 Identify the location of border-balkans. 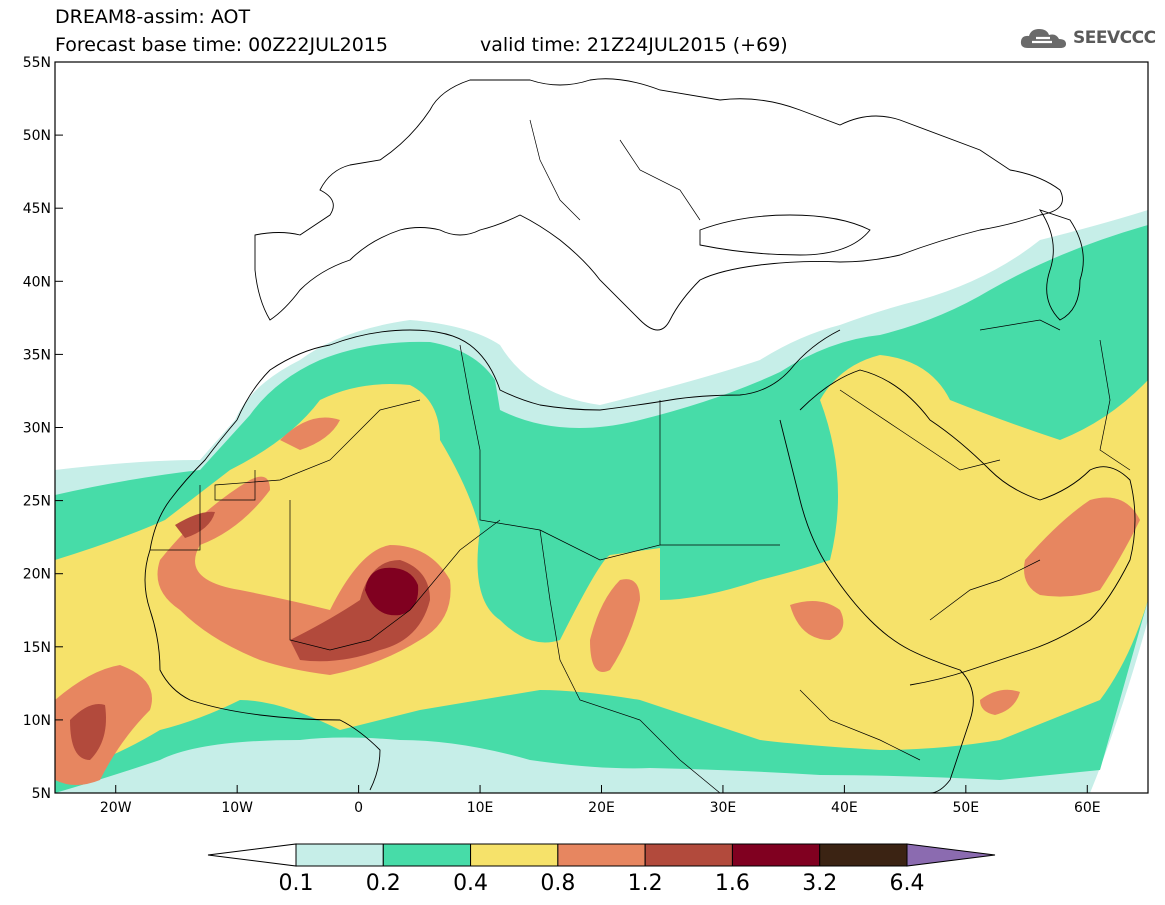
(660, 180).